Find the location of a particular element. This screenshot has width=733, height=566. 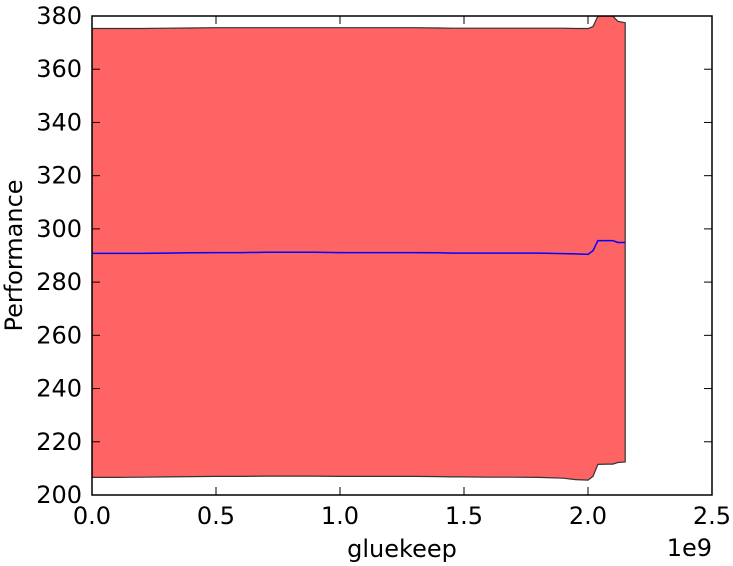

y-tick-label: 220 is located at coordinates (59, 442).